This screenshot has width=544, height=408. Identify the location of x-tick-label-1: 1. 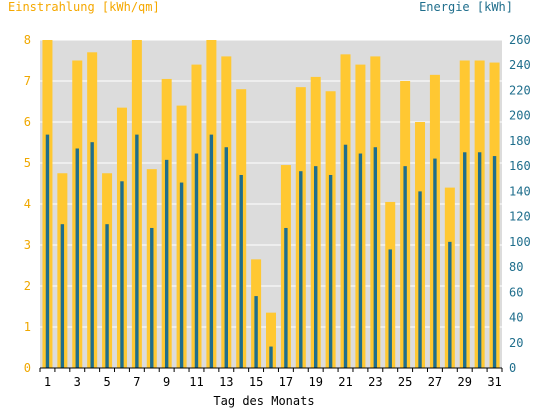
(47, 382).